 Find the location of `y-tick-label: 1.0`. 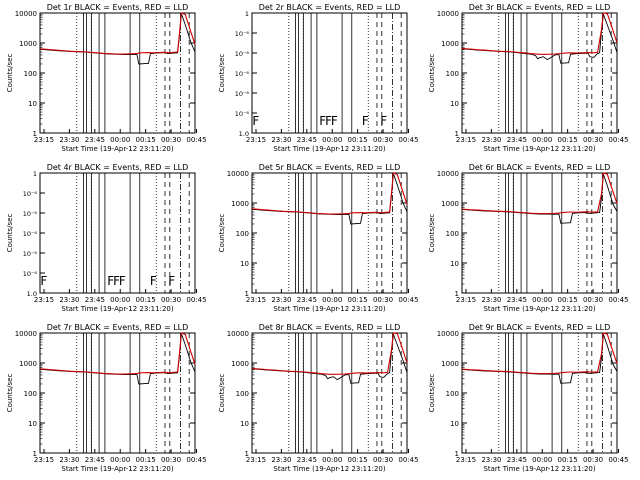

y-tick-label: 1.0 is located at coordinates (244, 134).